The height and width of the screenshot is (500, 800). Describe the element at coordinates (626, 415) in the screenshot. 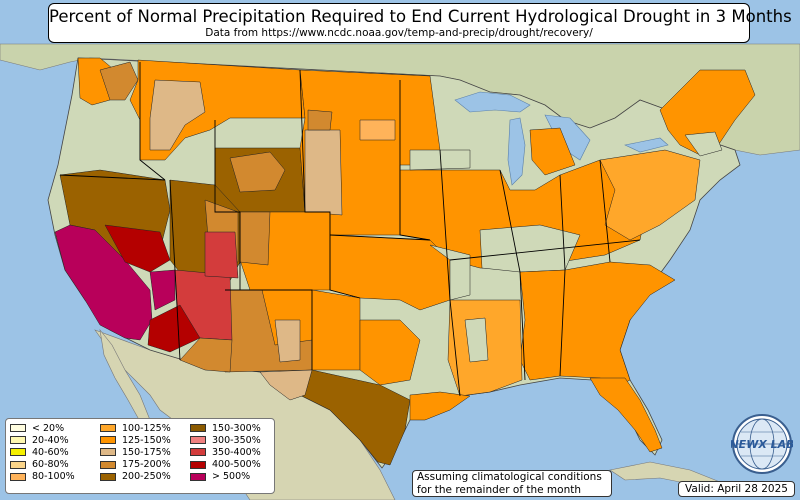

I see `zone-florida` at that location.